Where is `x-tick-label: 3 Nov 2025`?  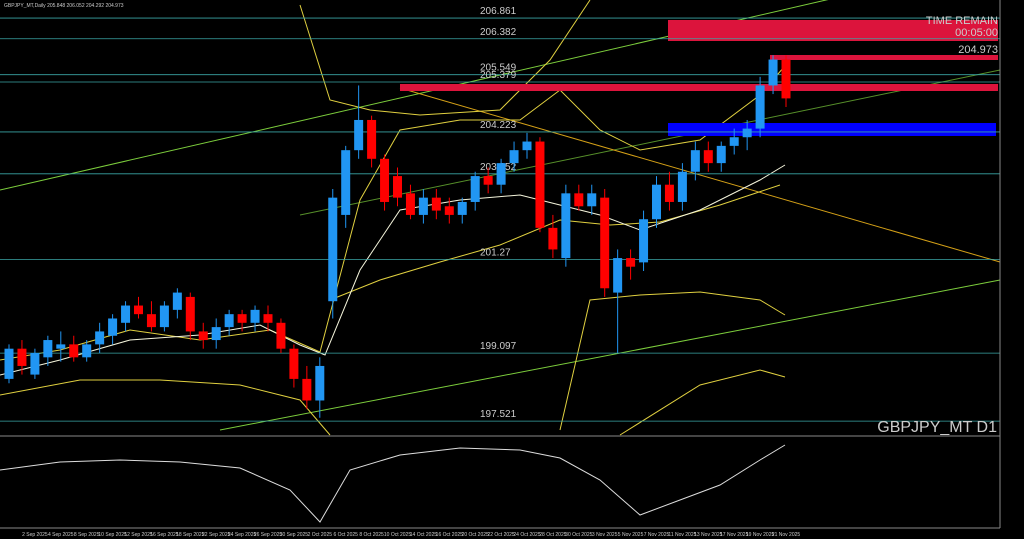 x-tick-label: 3 Nov 2025 is located at coordinates (605, 535).